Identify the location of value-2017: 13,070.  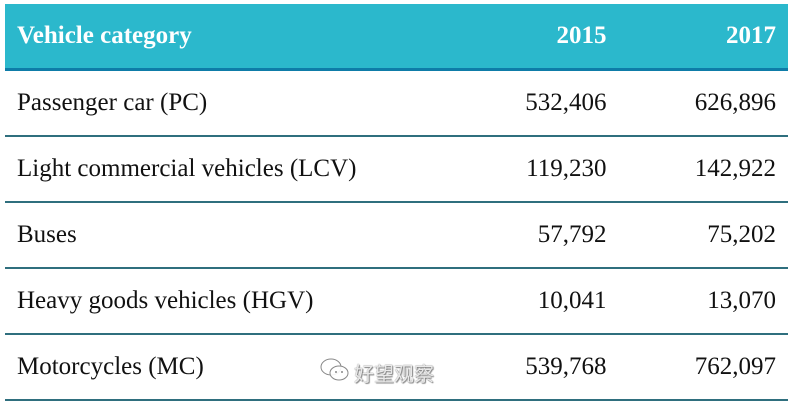
(703, 301).